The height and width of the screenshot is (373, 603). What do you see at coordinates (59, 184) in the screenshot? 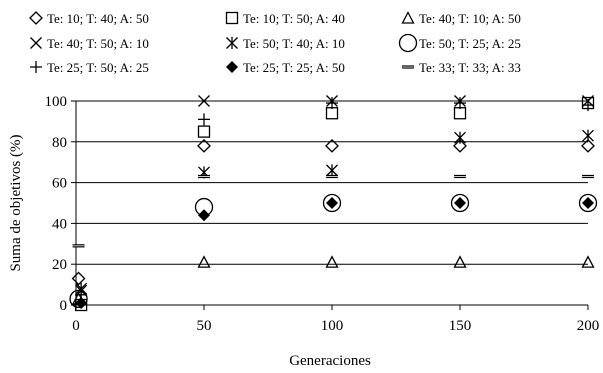
I see `y-tick-label: 60` at bounding box center [59, 184].